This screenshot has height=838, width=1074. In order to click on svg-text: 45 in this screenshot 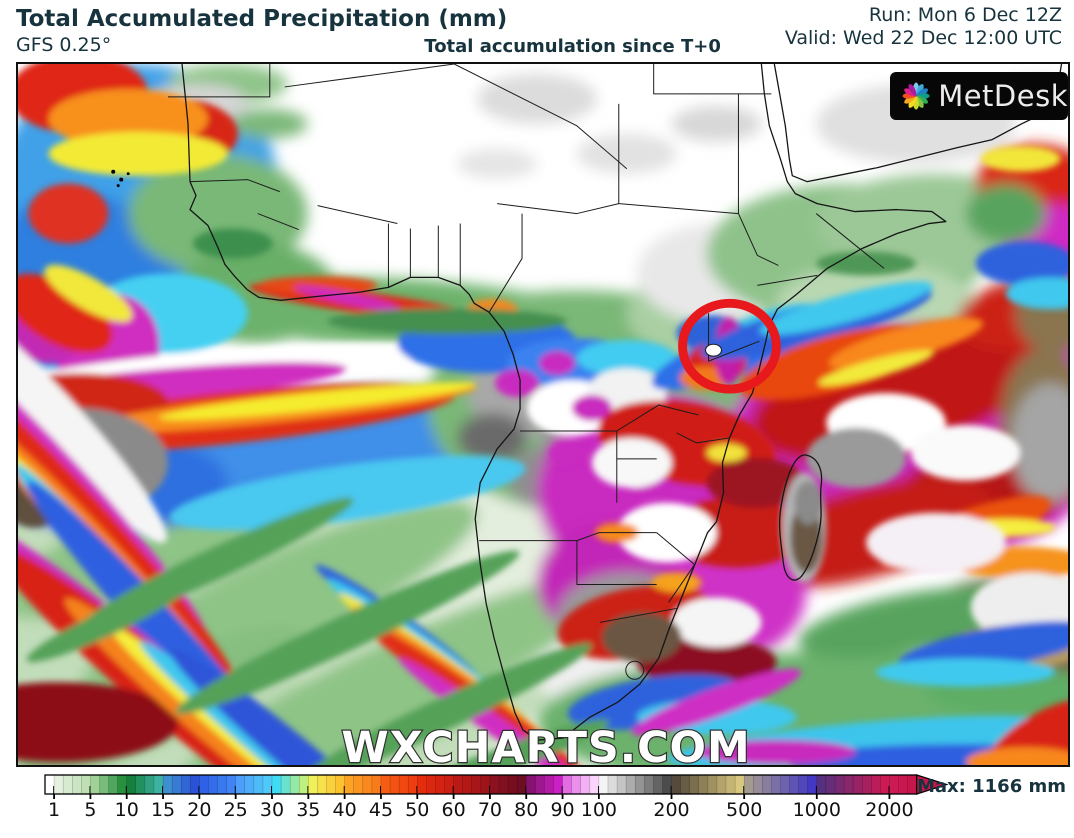, I will do `click(381, 810)`.